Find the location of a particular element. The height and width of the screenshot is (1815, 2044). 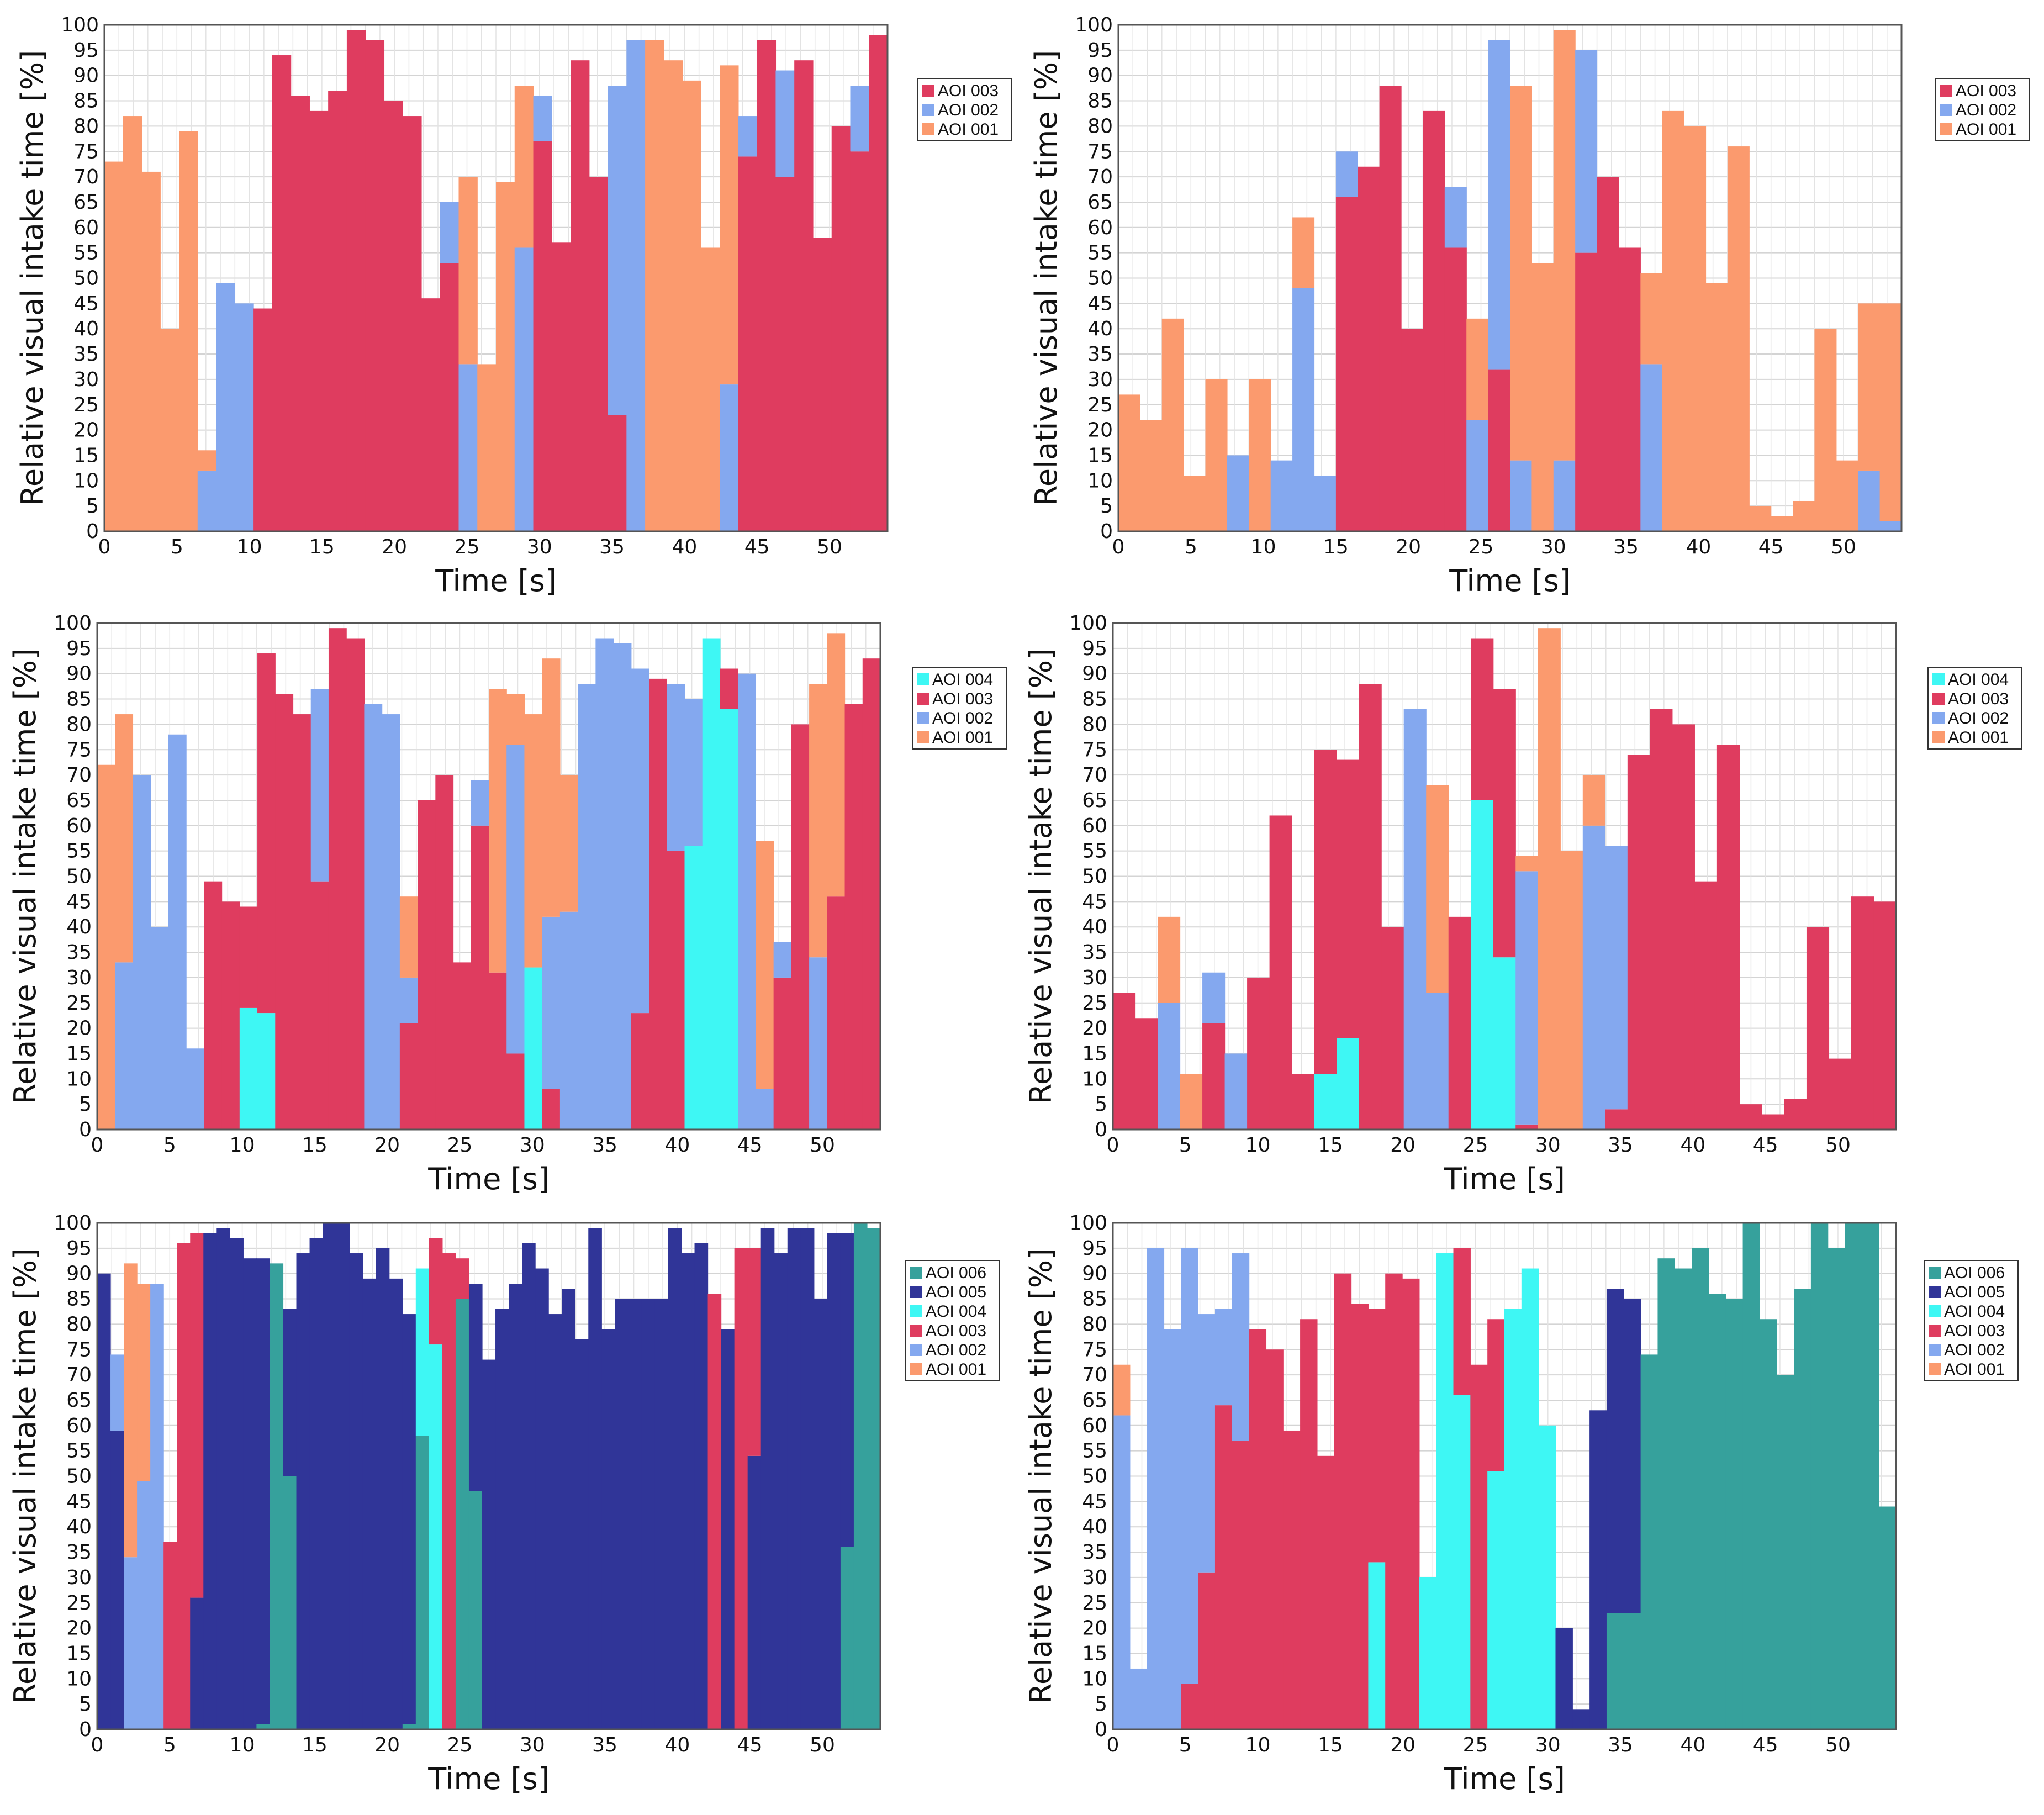

y-tick-label: 20 is located at coordinates (79, 1028).